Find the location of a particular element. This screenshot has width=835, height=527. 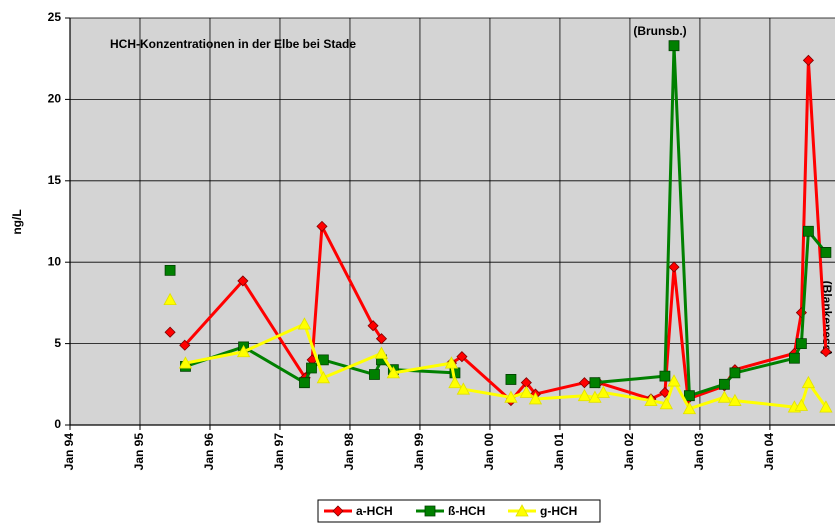

x-tick-label: Jan 01 is located at coordinates (559, 452).